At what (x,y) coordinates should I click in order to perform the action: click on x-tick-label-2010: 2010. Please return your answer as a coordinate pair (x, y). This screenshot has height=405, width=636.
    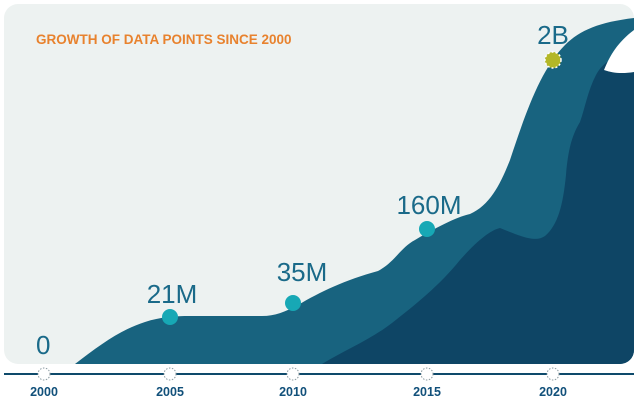
    Looking at the image, I should click on (293, 392).